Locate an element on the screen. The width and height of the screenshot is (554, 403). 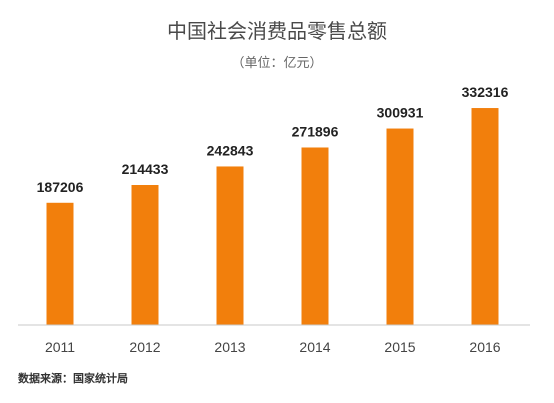
data-label-2016: 332316 is located at coordinates (485, 92).